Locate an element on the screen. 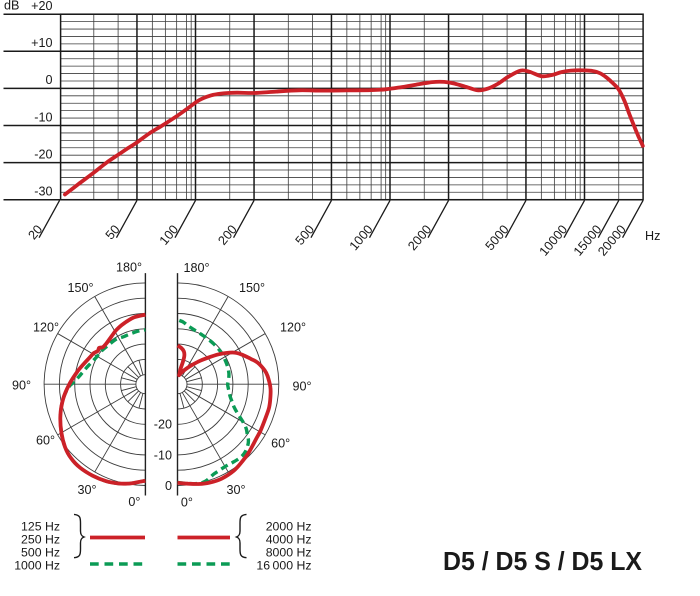 This screenshot has width=700, height=596. svg-text: 125 Hz is located at coordinates (40, 526).